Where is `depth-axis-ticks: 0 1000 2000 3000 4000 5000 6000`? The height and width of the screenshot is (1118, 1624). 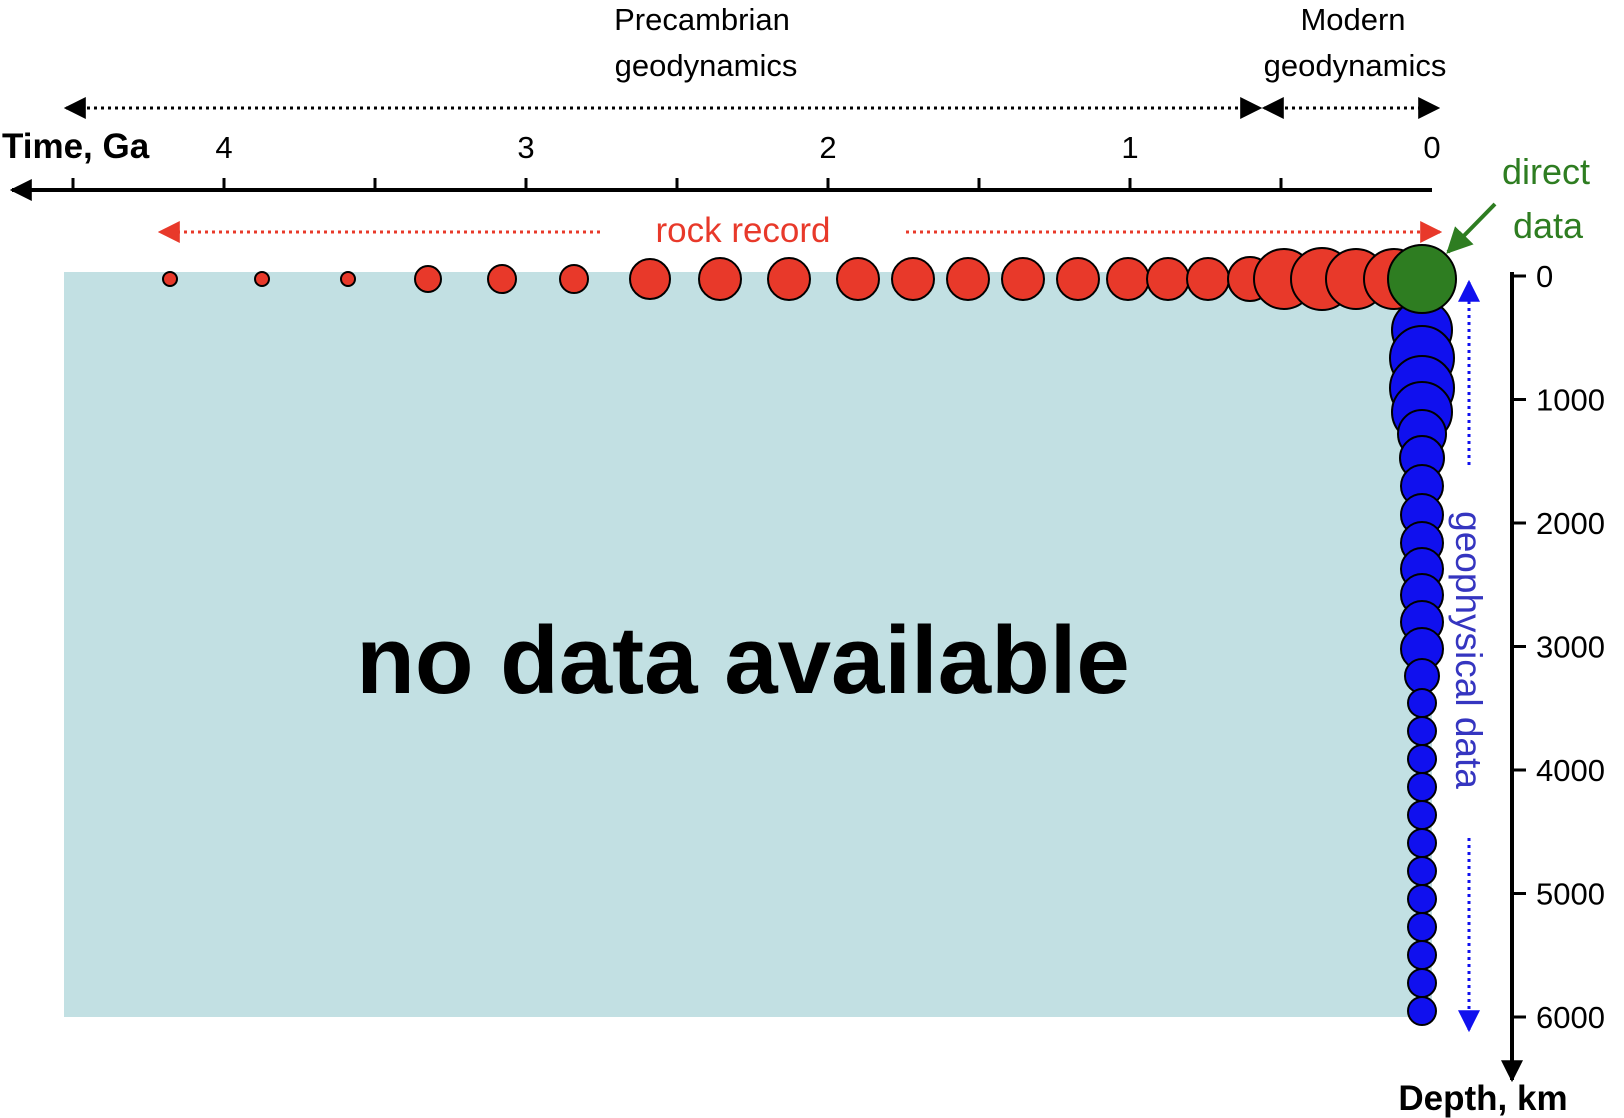 depth-axis-ticks: 0 1000 2000 3000 4000 5000 6000 is located at coordinates (1558, 647).